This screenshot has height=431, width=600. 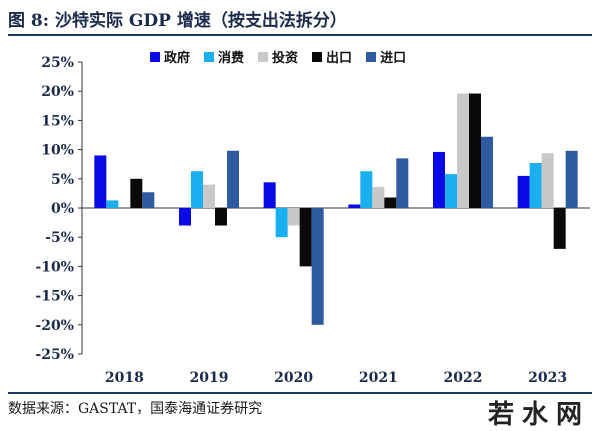 I want to click on source-note: 数据来源：GASTAT，国泰海通证券研究, so click(x=135, y=409).